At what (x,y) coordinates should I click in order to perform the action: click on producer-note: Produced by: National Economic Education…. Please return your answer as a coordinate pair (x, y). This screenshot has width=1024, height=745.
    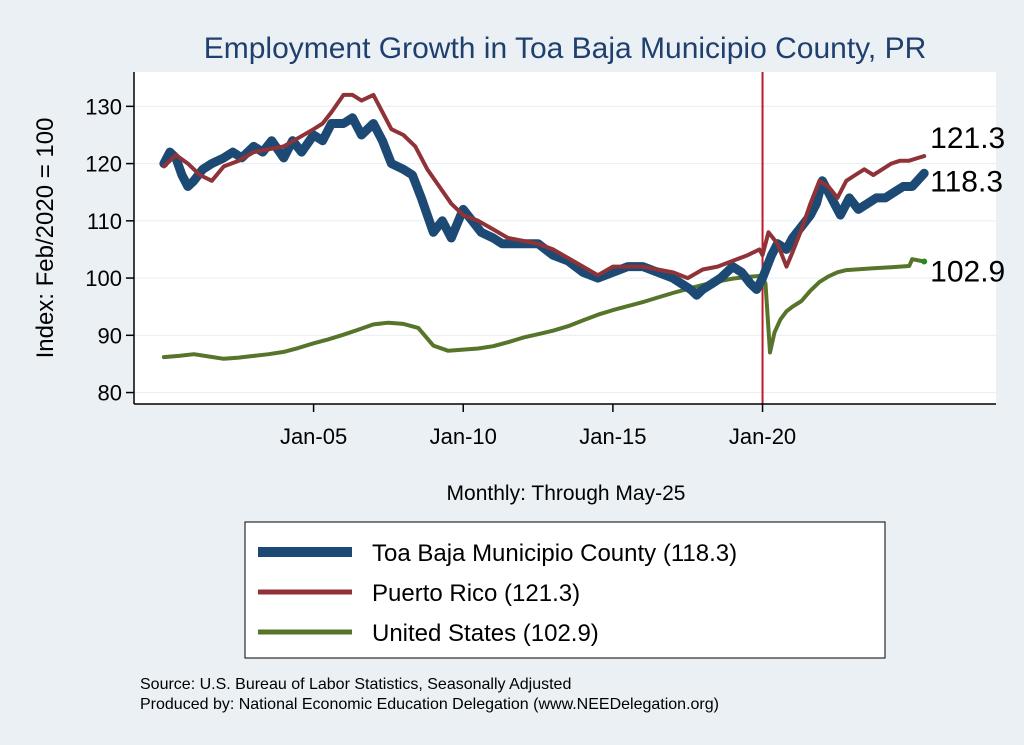
    Looking at the image, I should click on (429, 704).